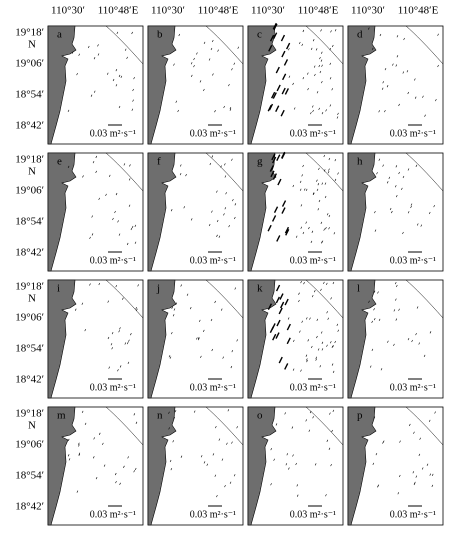 This screenshot has width=463, height=544. I want to click on map-panel: g 0.03 m²·s⁻¹, so click(295, 211).